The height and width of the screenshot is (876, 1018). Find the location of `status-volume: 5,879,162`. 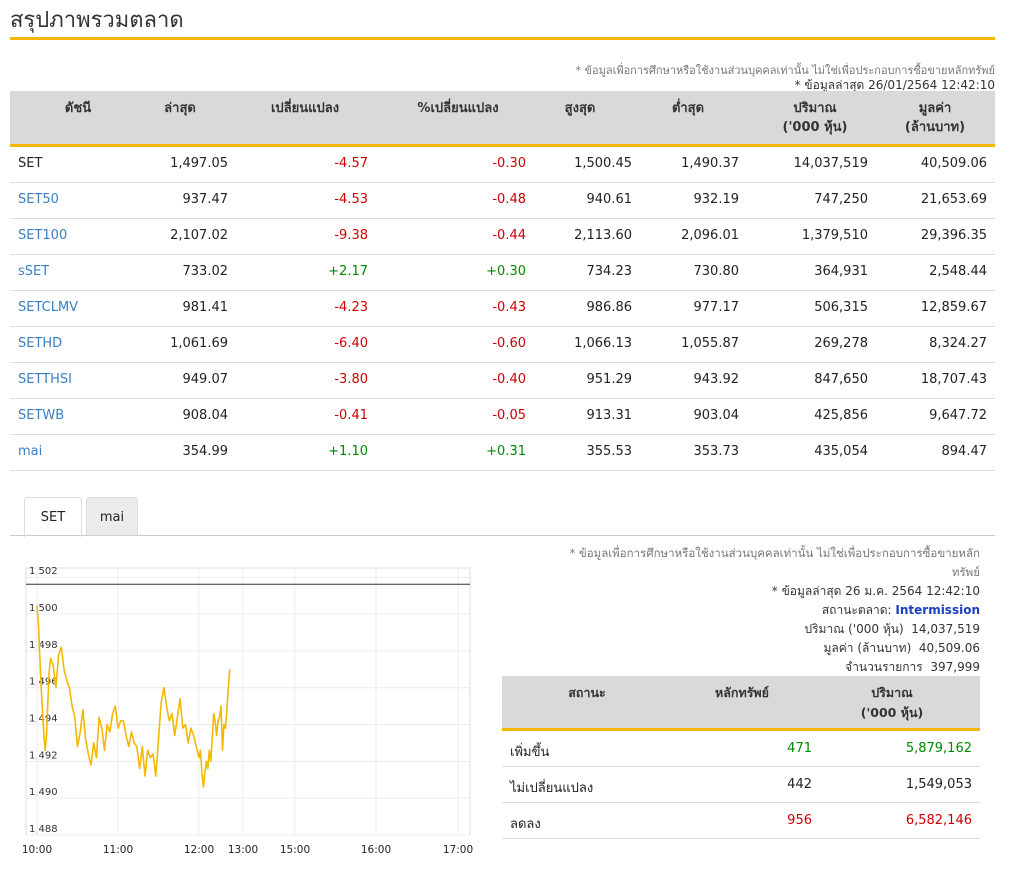

status-volume: 5,879,162 is located at coordinates (938, 748).